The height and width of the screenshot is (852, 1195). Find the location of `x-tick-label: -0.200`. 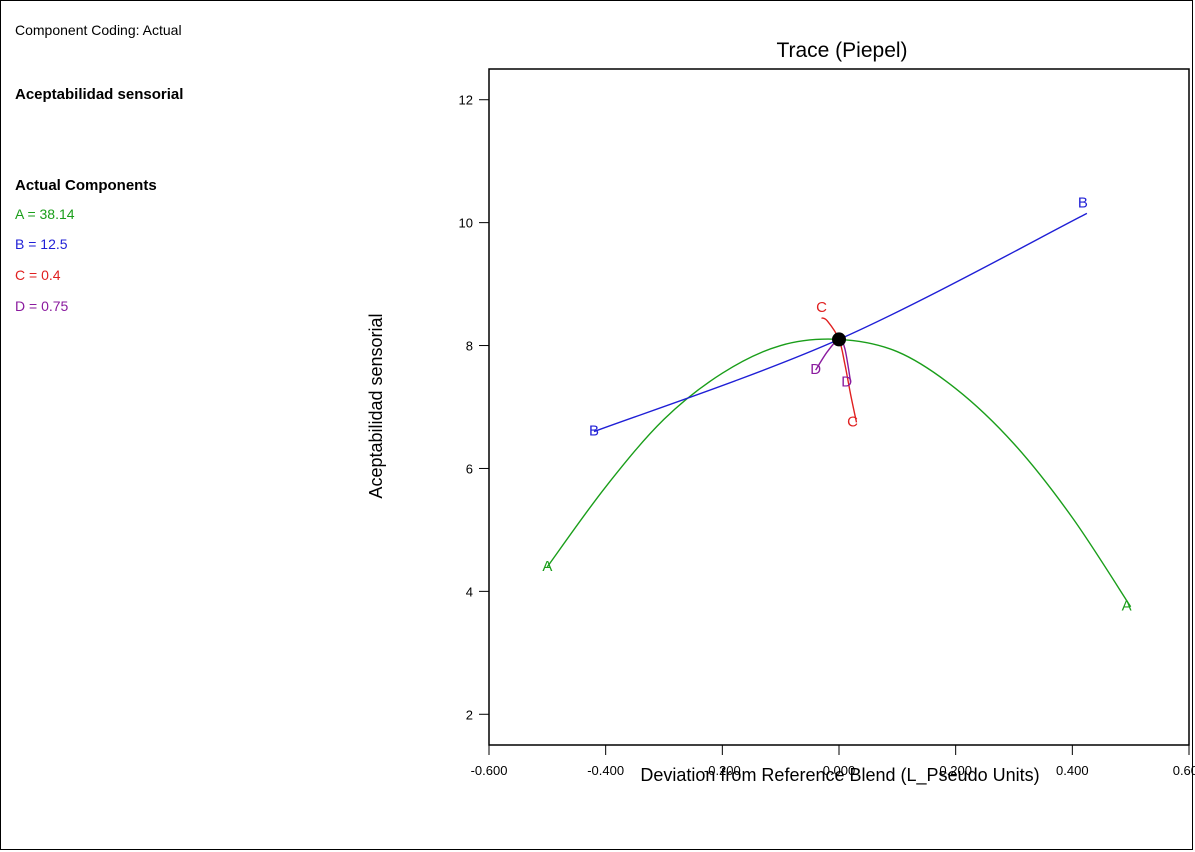

x-tick-label: -0.200 is located at coordinates (722, 770).